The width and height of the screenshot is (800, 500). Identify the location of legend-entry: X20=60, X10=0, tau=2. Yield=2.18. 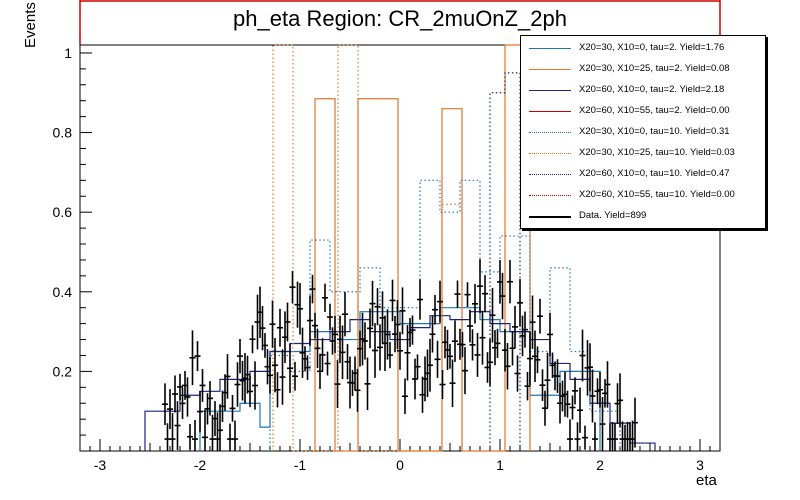
(643, 90).